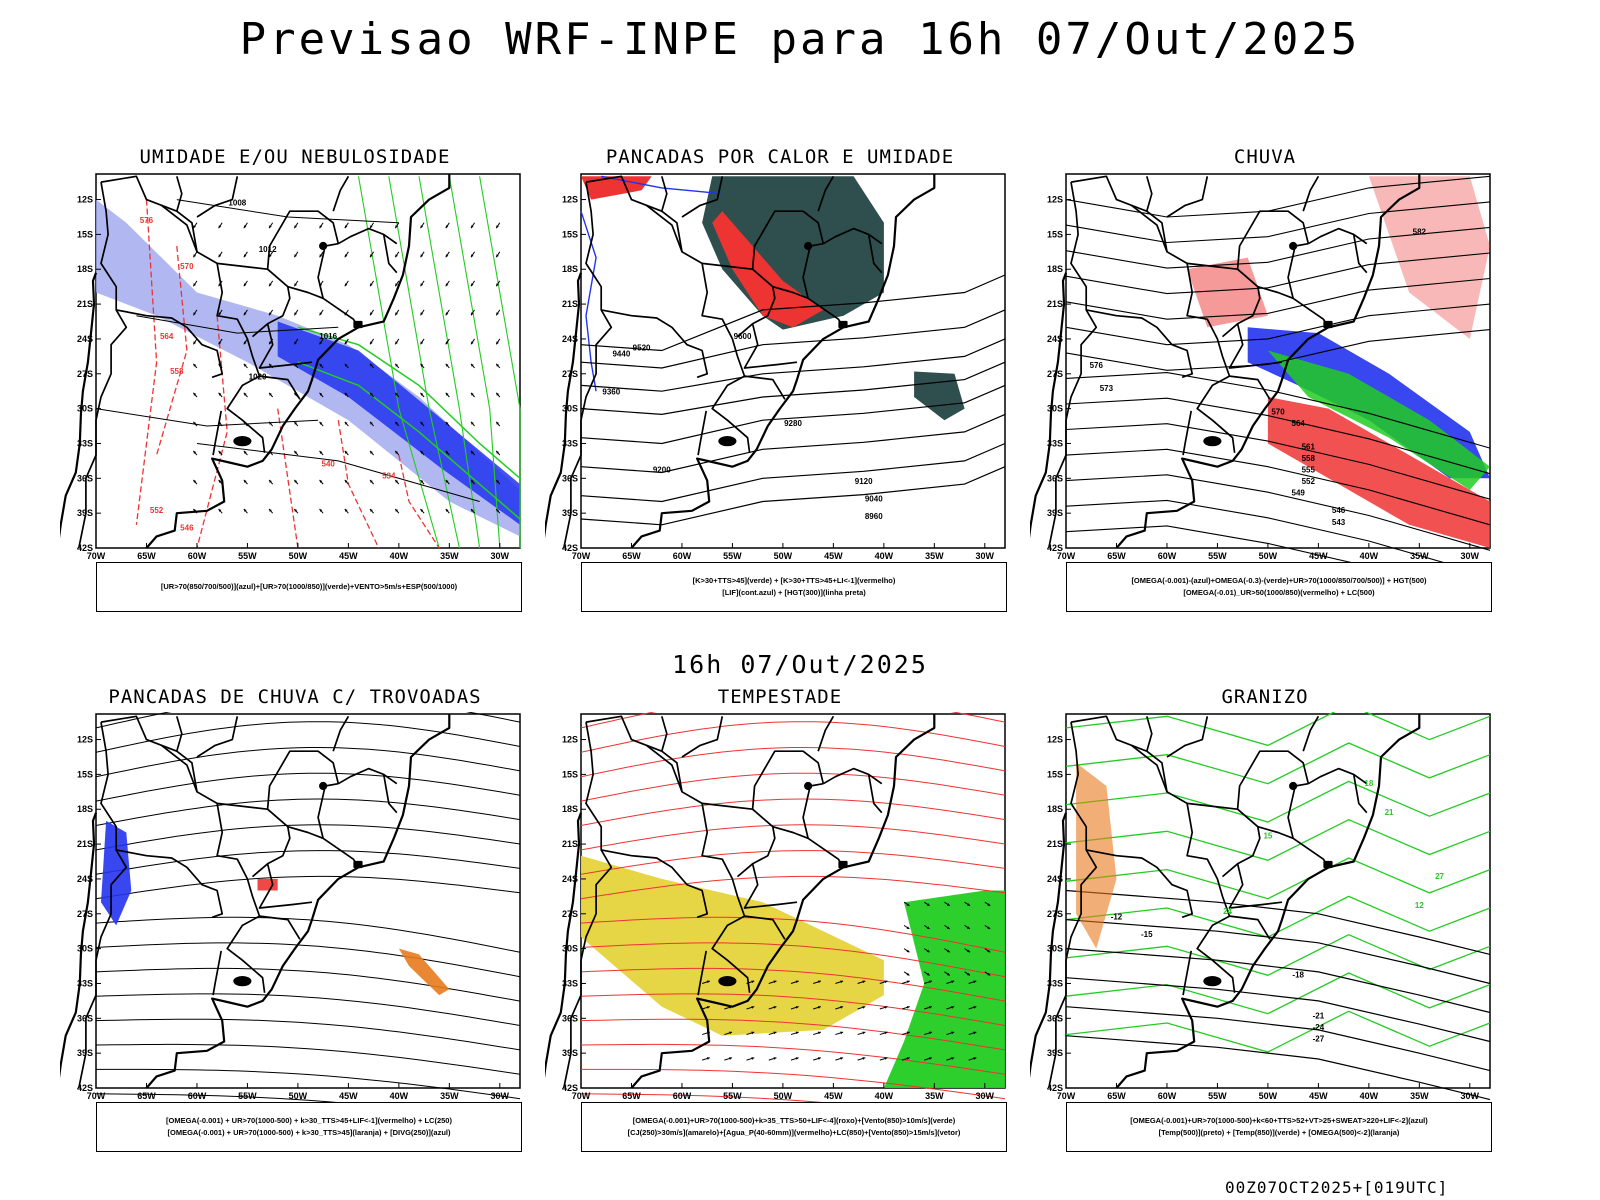 This screenshot has height=1200, width=1600. Describe the element at coordinates (85, 339) in the screenshot. I see `lat-tick-label: 24S` at that location.